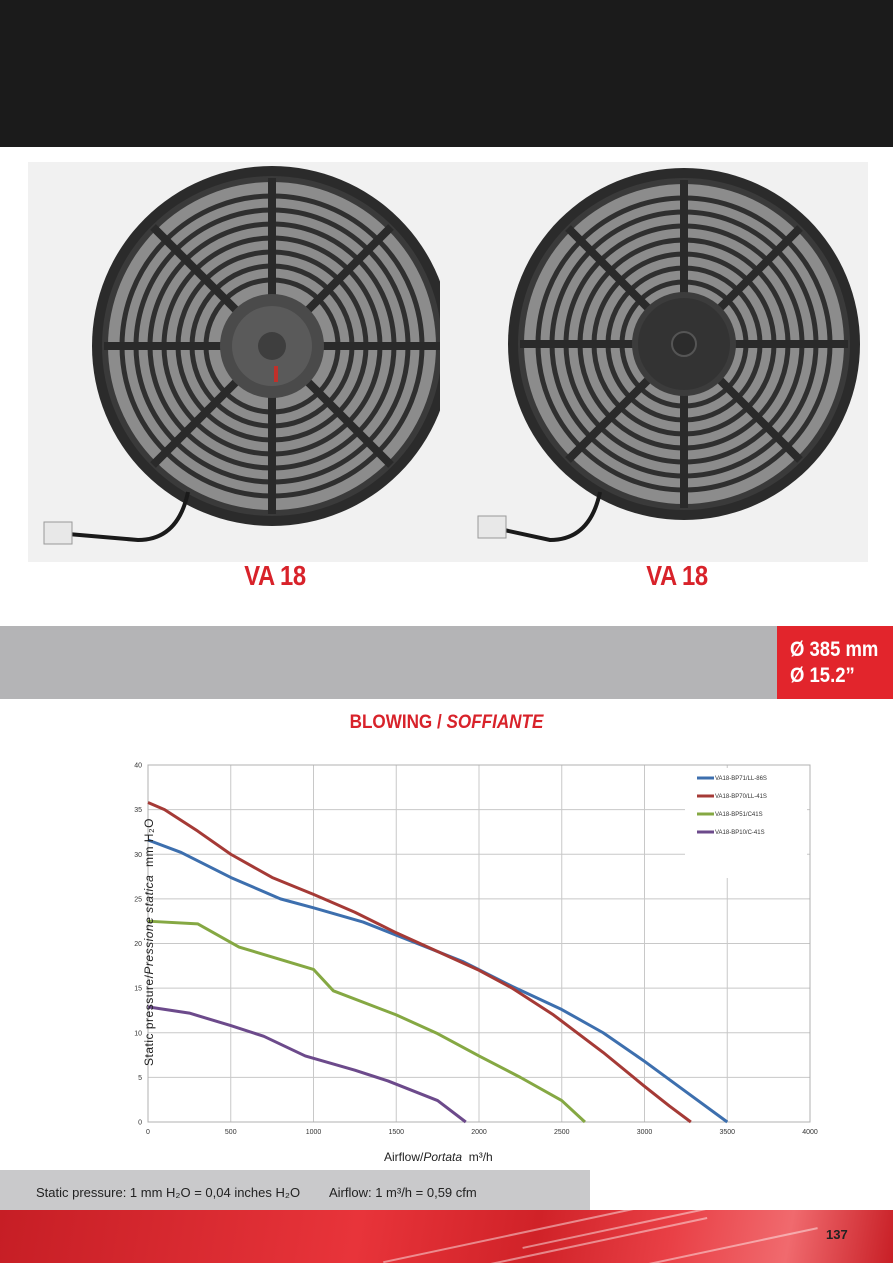 The image size is (893, 1263). I want to click on model-label-left: VA 18, so click(275, 575).